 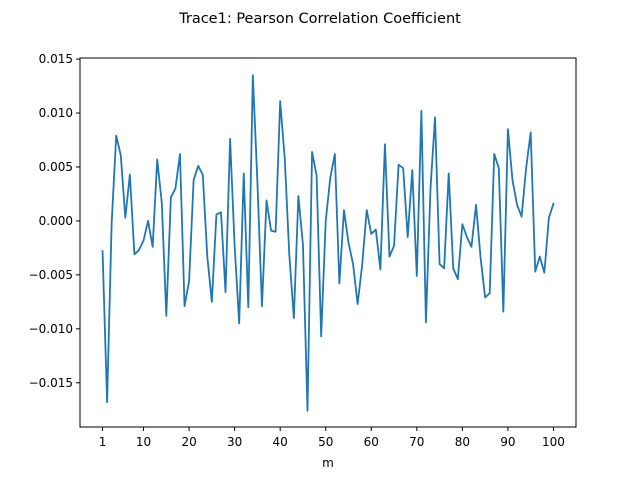 What do you see at coordinates (280, 442) in the screenshot?
I see `x-tick-label: 40` at bounding box center [280, 442].